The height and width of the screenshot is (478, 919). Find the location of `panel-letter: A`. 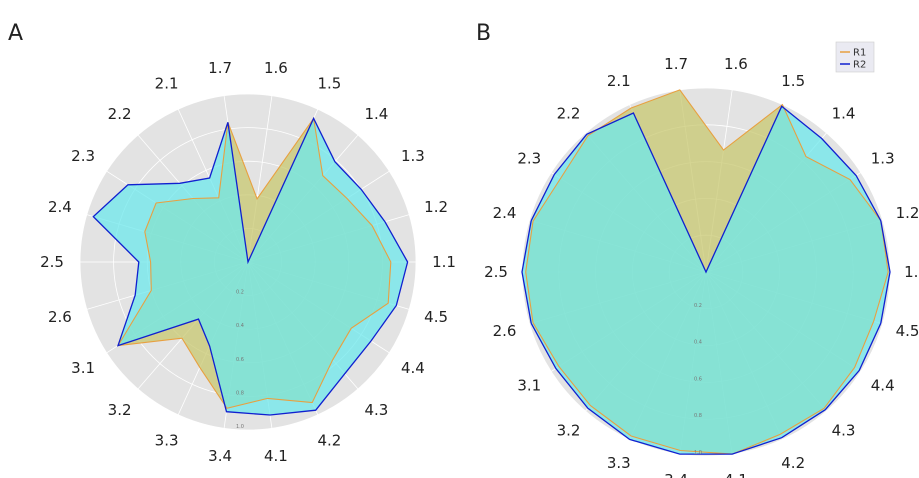

panel-letter: A is located at coordinates (15, 33).